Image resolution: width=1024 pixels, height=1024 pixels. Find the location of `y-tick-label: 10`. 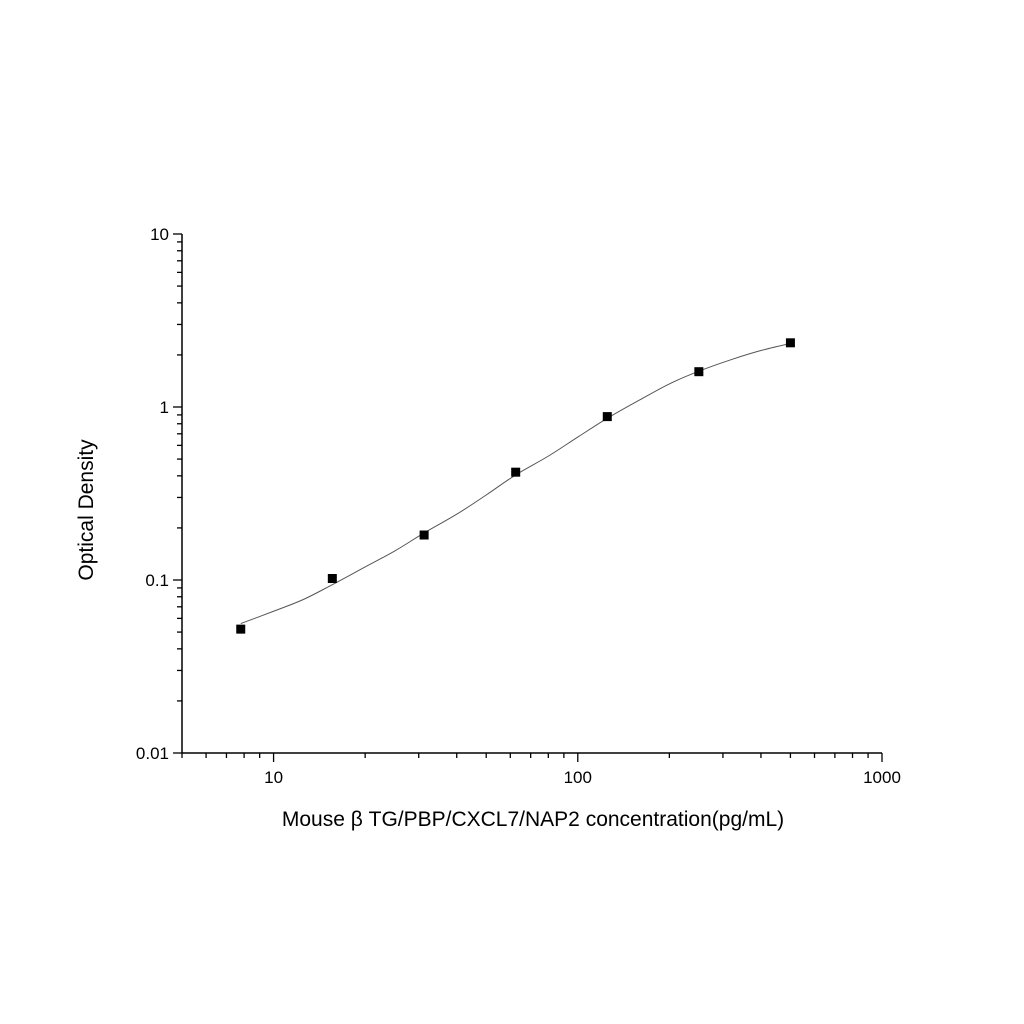

y-tick-label: 10 is located at coordinates (159, 234).